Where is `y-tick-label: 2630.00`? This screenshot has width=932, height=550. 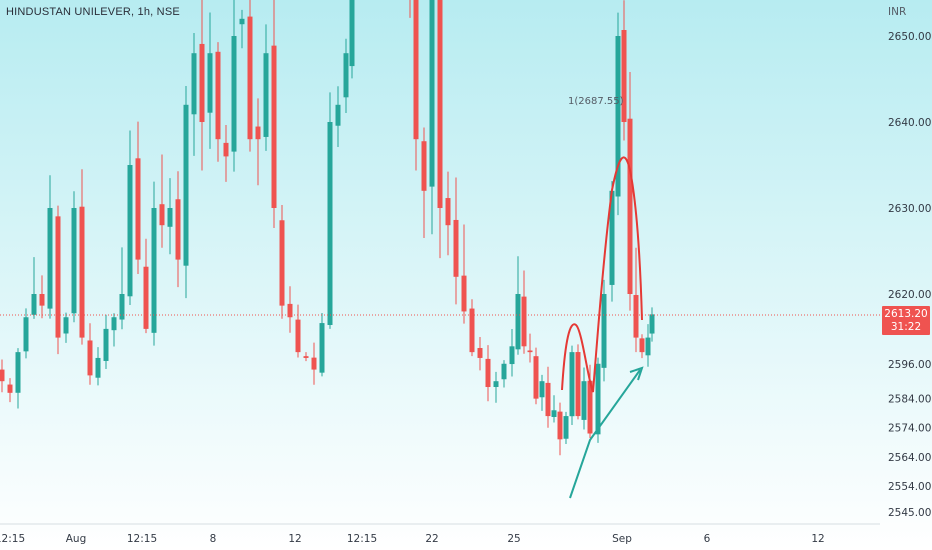
y-tick-label: 2630.00 is located at coordinates (909, 209).